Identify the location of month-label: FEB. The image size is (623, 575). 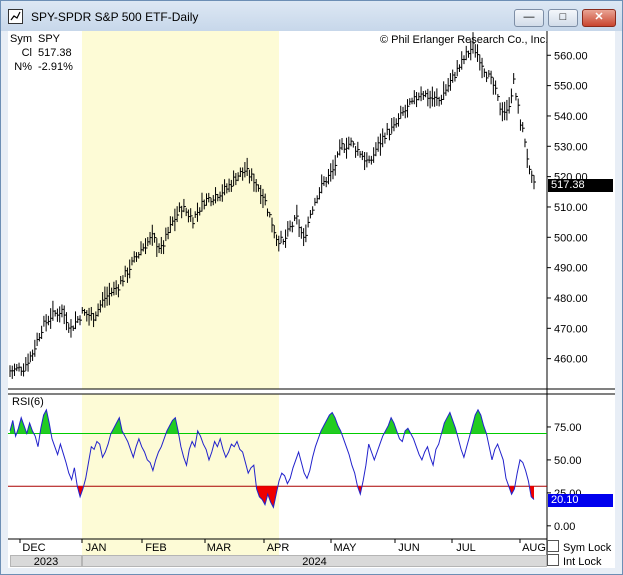
(155, 548).